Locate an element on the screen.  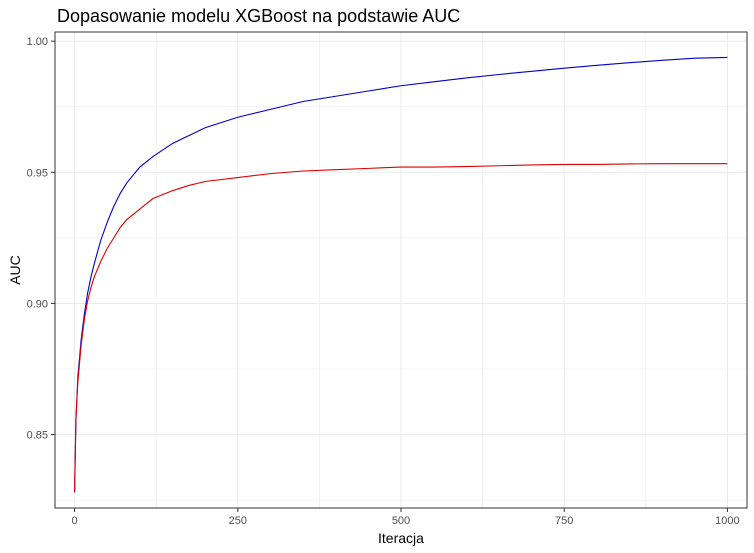
x-tick-label: 750 is located at coordinates (564, 521).